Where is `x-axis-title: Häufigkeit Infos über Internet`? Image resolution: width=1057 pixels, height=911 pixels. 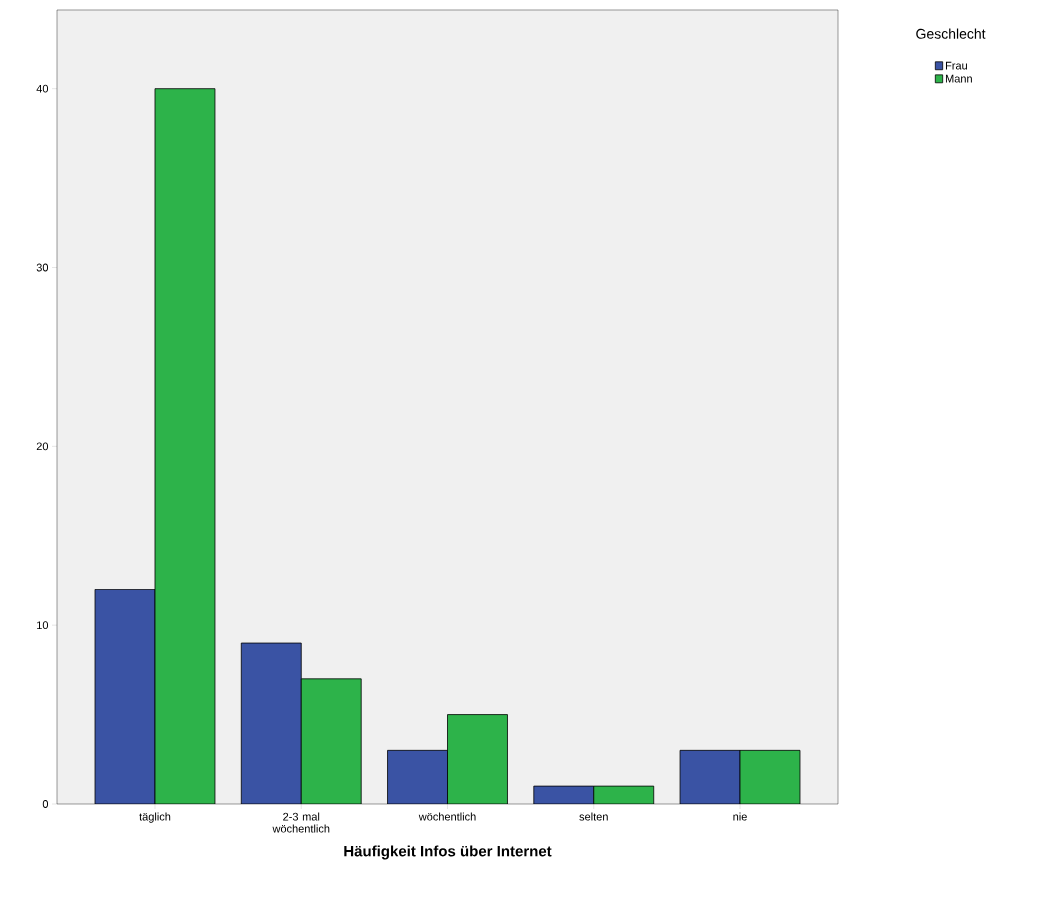 x-axis-title: Häufigkeit Infos über Internet is located at coordinates (448, 852).